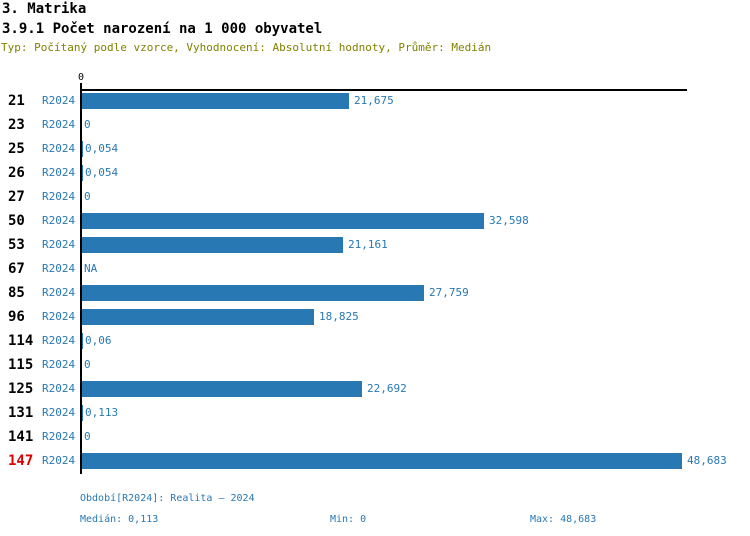 Image resolution: width=750 pixels, height=536 pixels. I want to click on bar-value-label: 0,113, so click(102, 412).